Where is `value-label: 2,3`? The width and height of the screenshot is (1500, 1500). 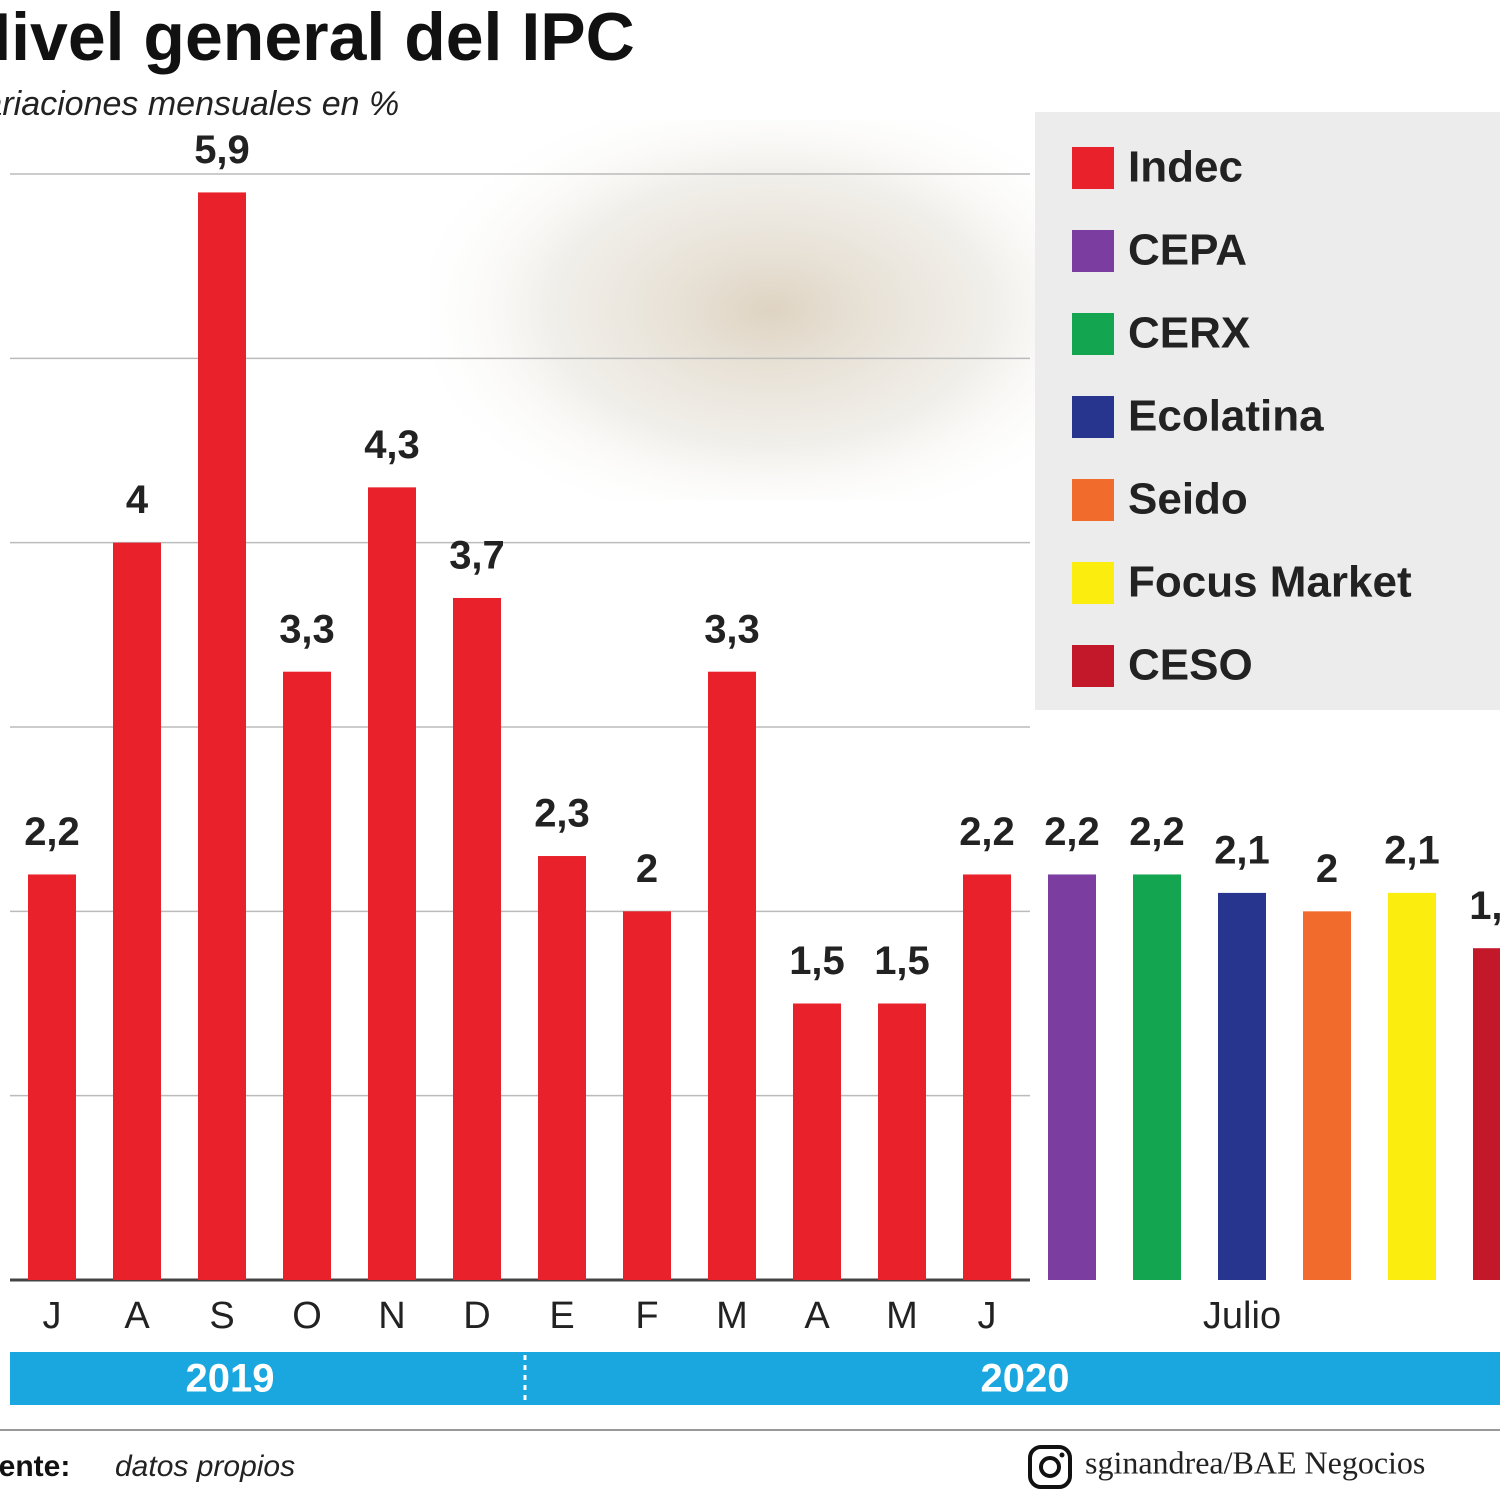 value-label: 2,3 is located at coordinates (562, 814).